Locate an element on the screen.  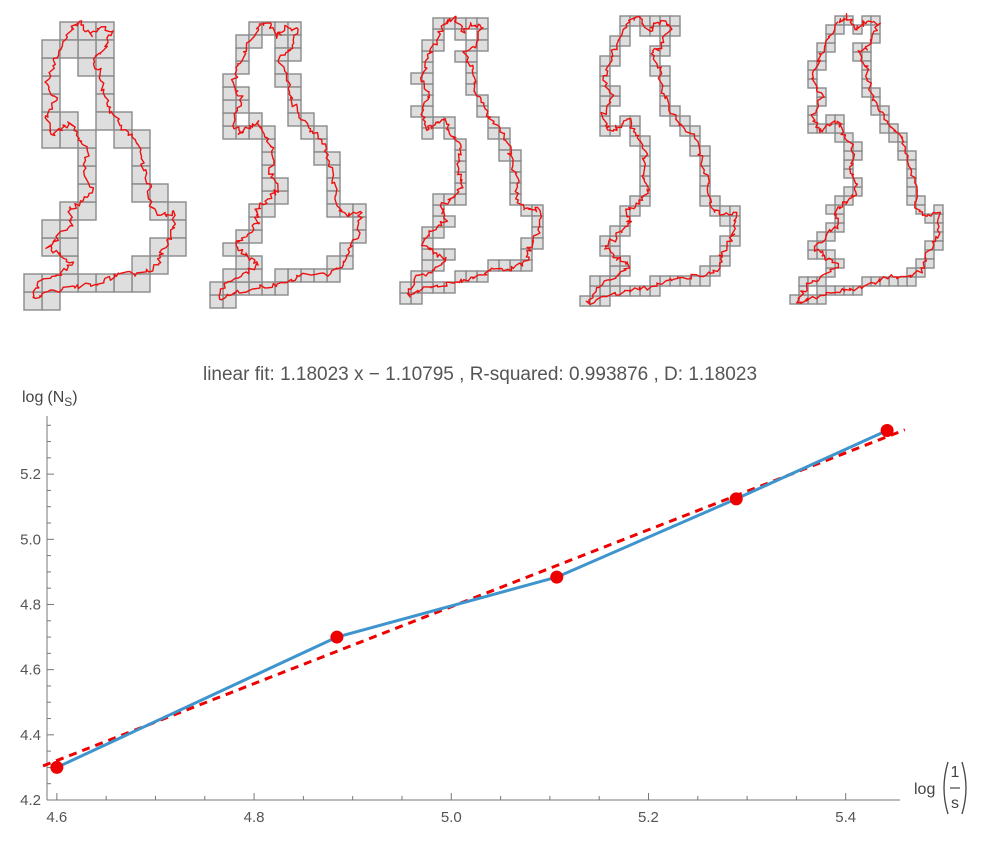
y-label-log: log is located at coordinates (32, 397).